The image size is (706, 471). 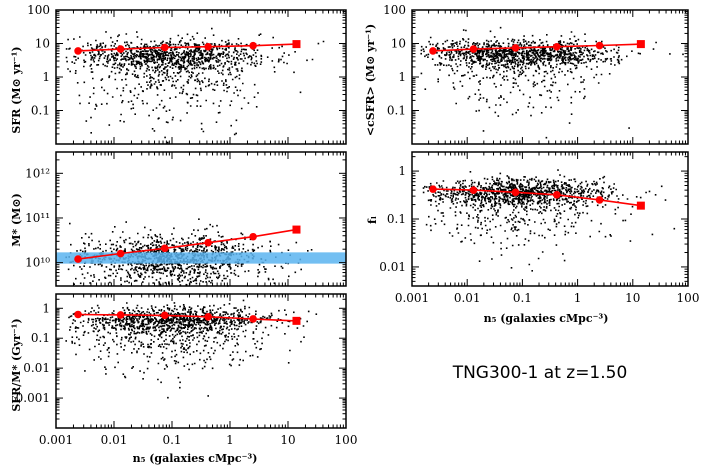 What do you see at coordinates (37, 263) in the screenshot?
I see `y-tick-label: 10¹⁰` at bounding box center [37, 263].